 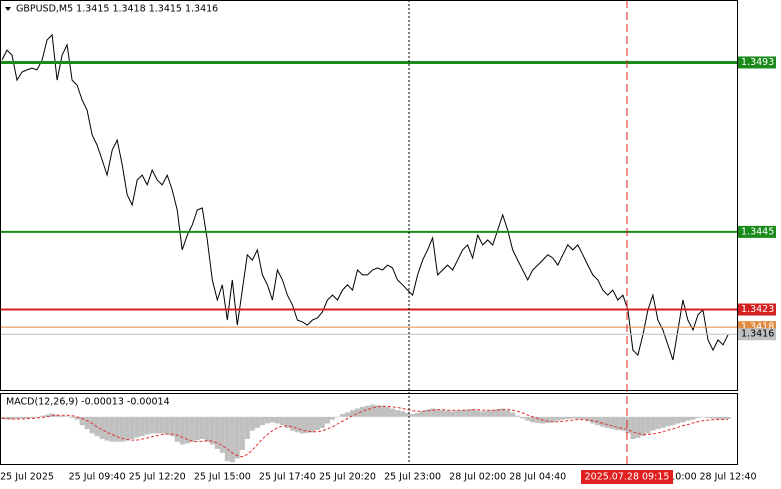 I want to click on x-tick-label: 28 Jul 04:40, so click(x=537, y=477).